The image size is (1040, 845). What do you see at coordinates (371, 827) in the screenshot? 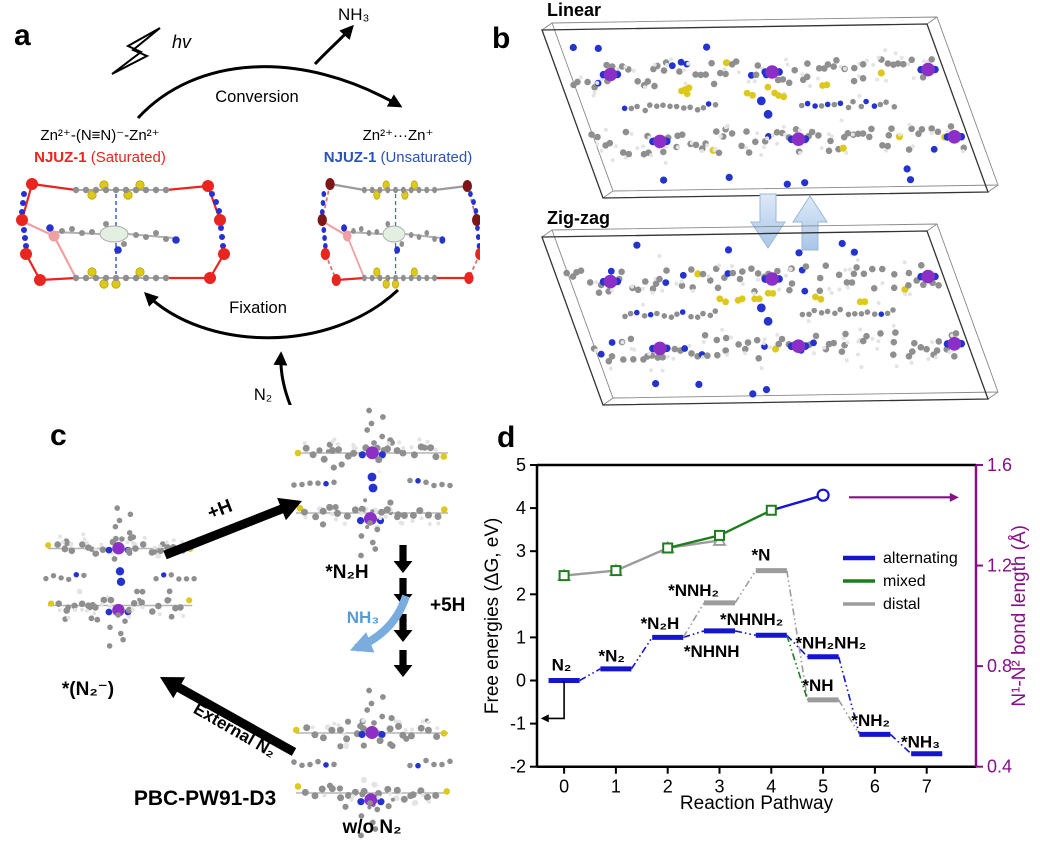
I see `wo-n2-label: w/o N₂` at bounding box center [371, 827].